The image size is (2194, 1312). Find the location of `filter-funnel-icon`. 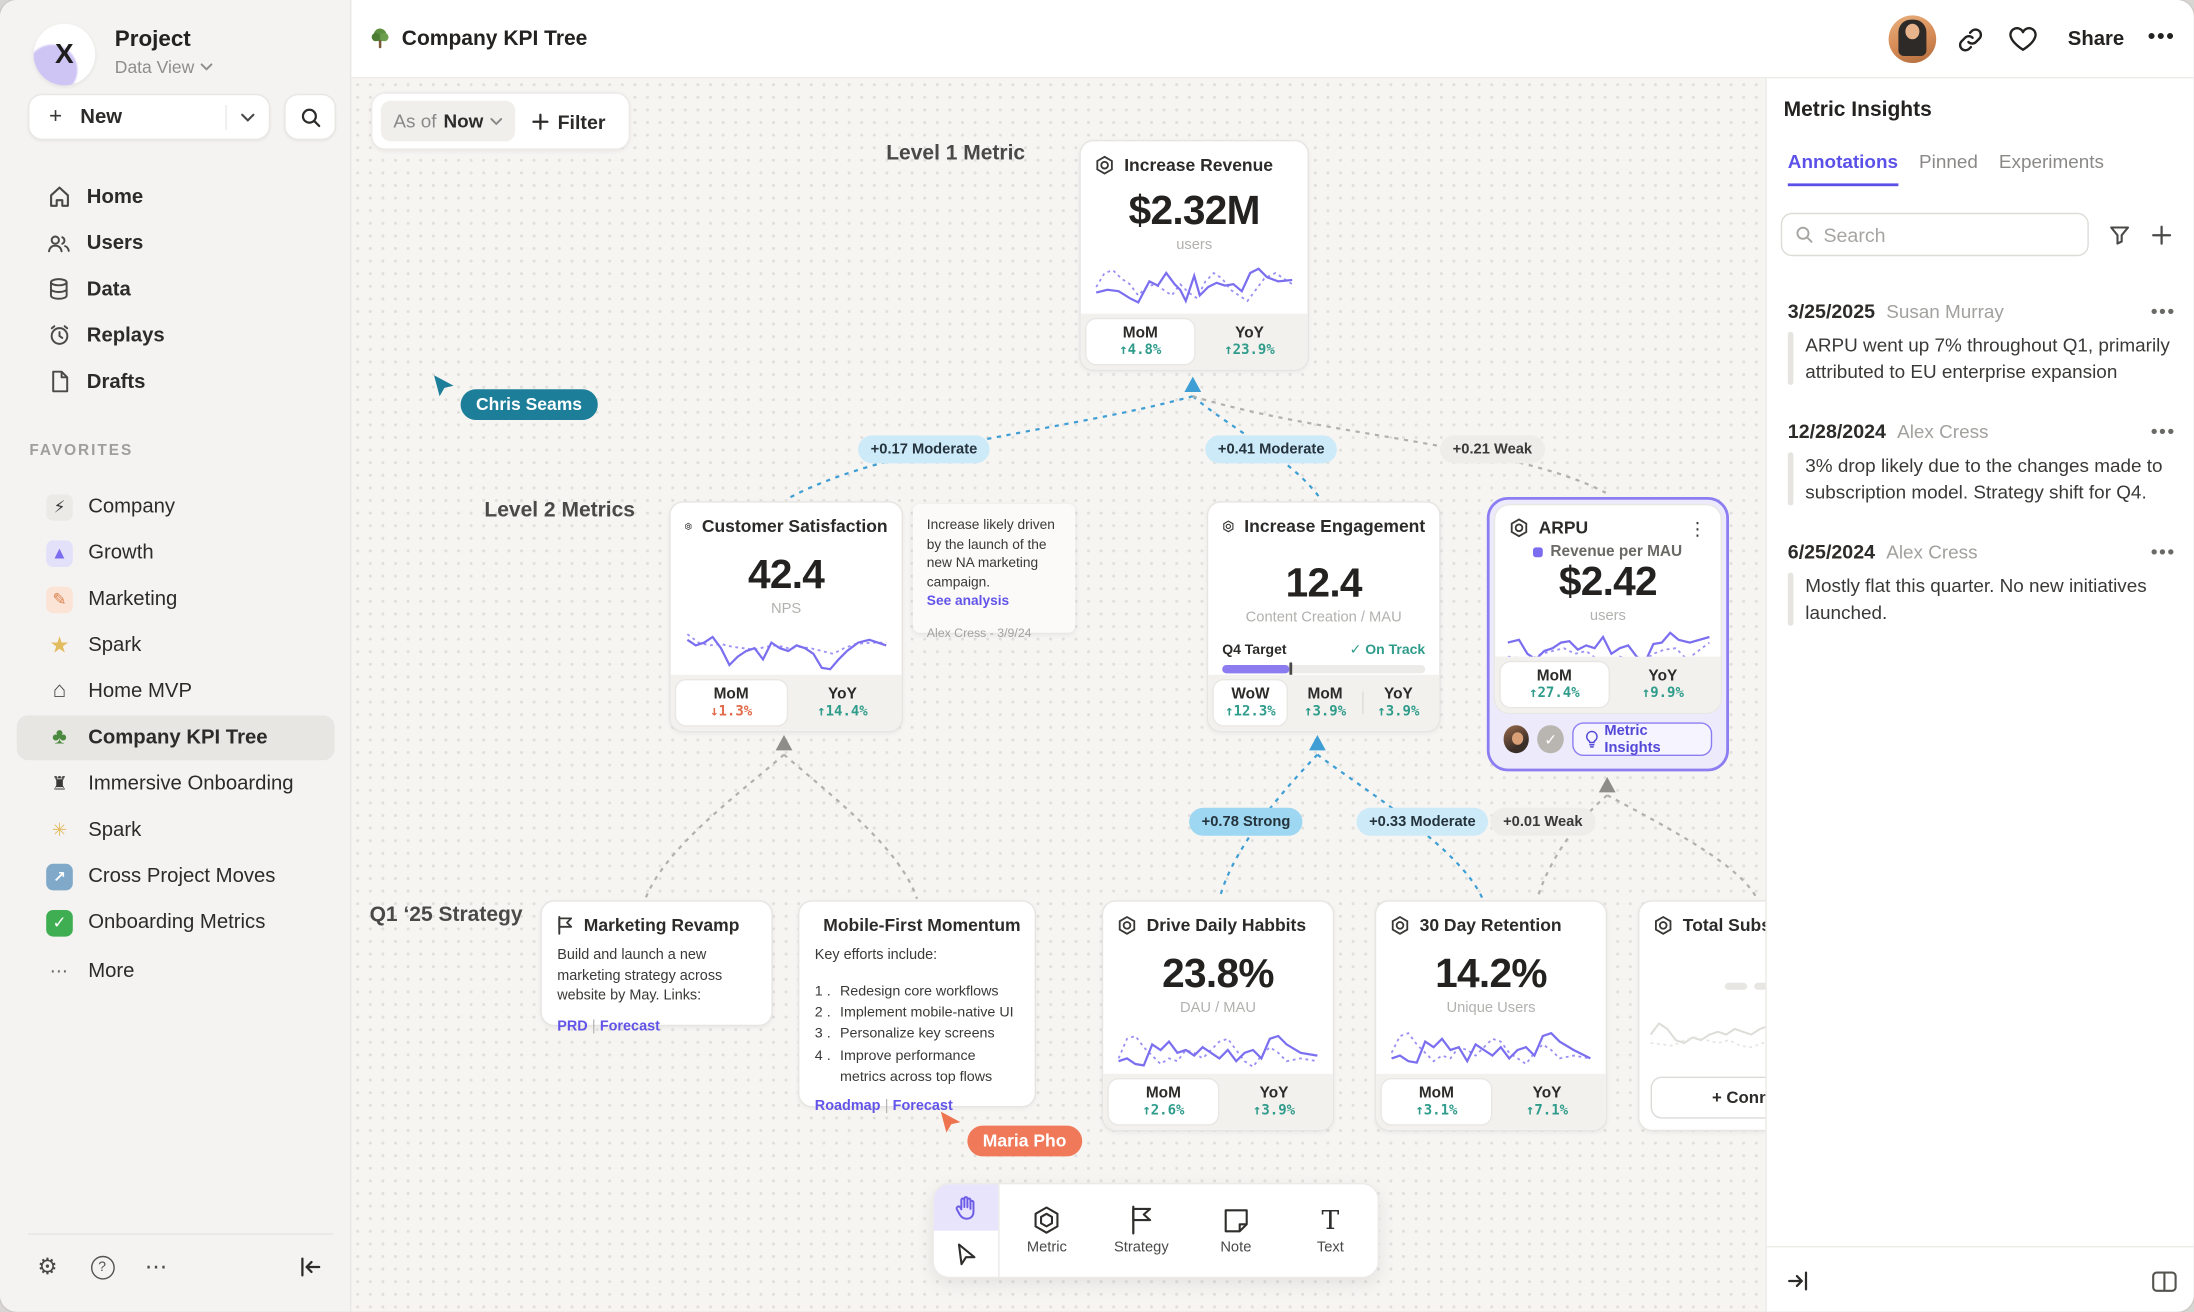

filter-funnel-icon is located at coordinates (2120, 235).